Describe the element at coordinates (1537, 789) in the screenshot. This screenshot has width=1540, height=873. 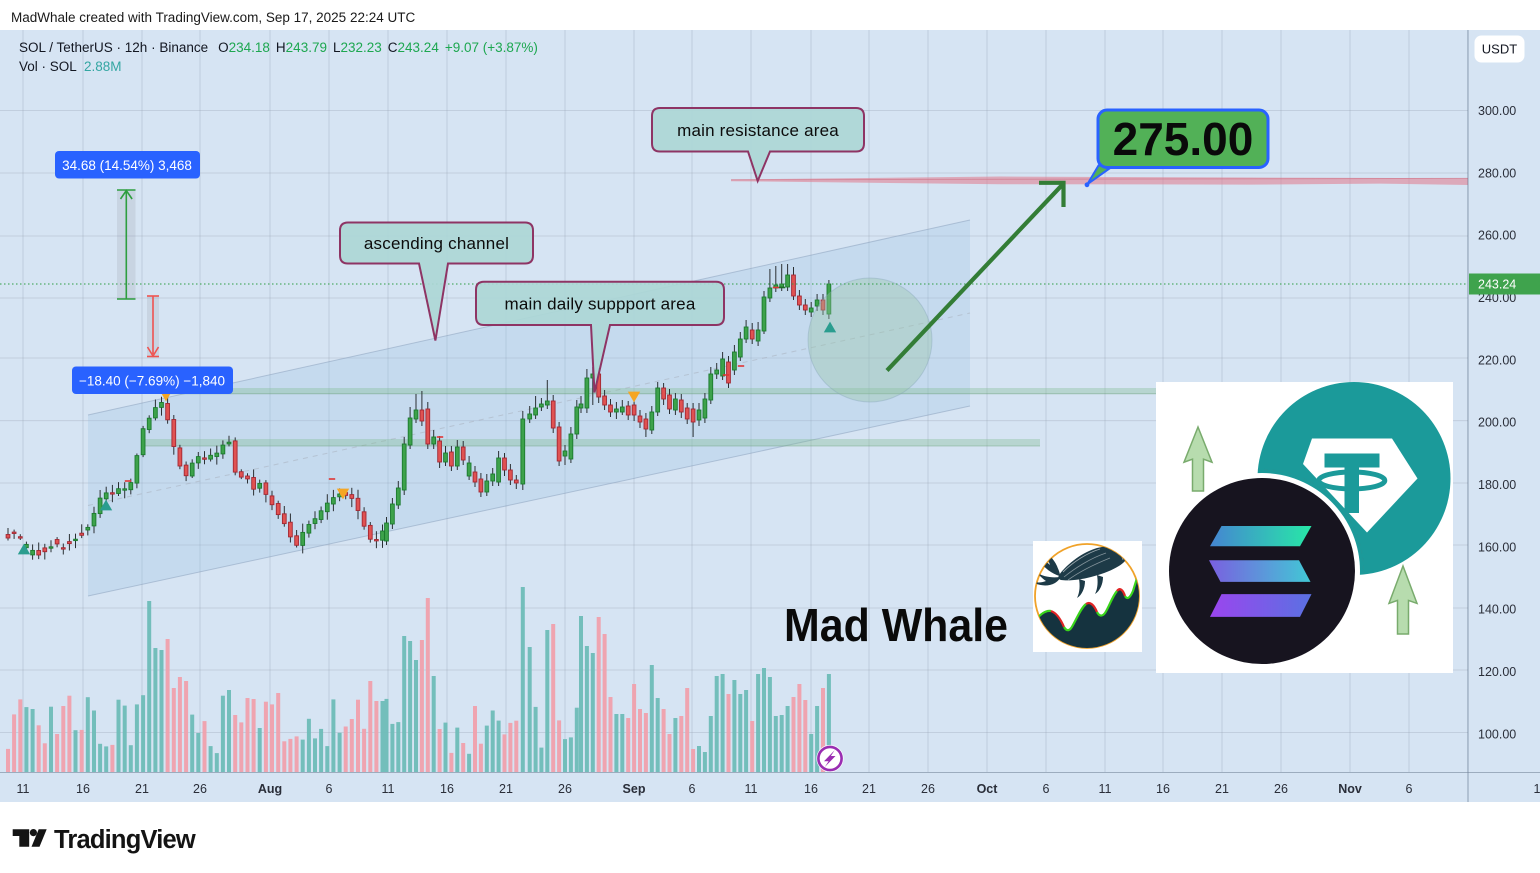
I see `svg-text: 1` at that location.